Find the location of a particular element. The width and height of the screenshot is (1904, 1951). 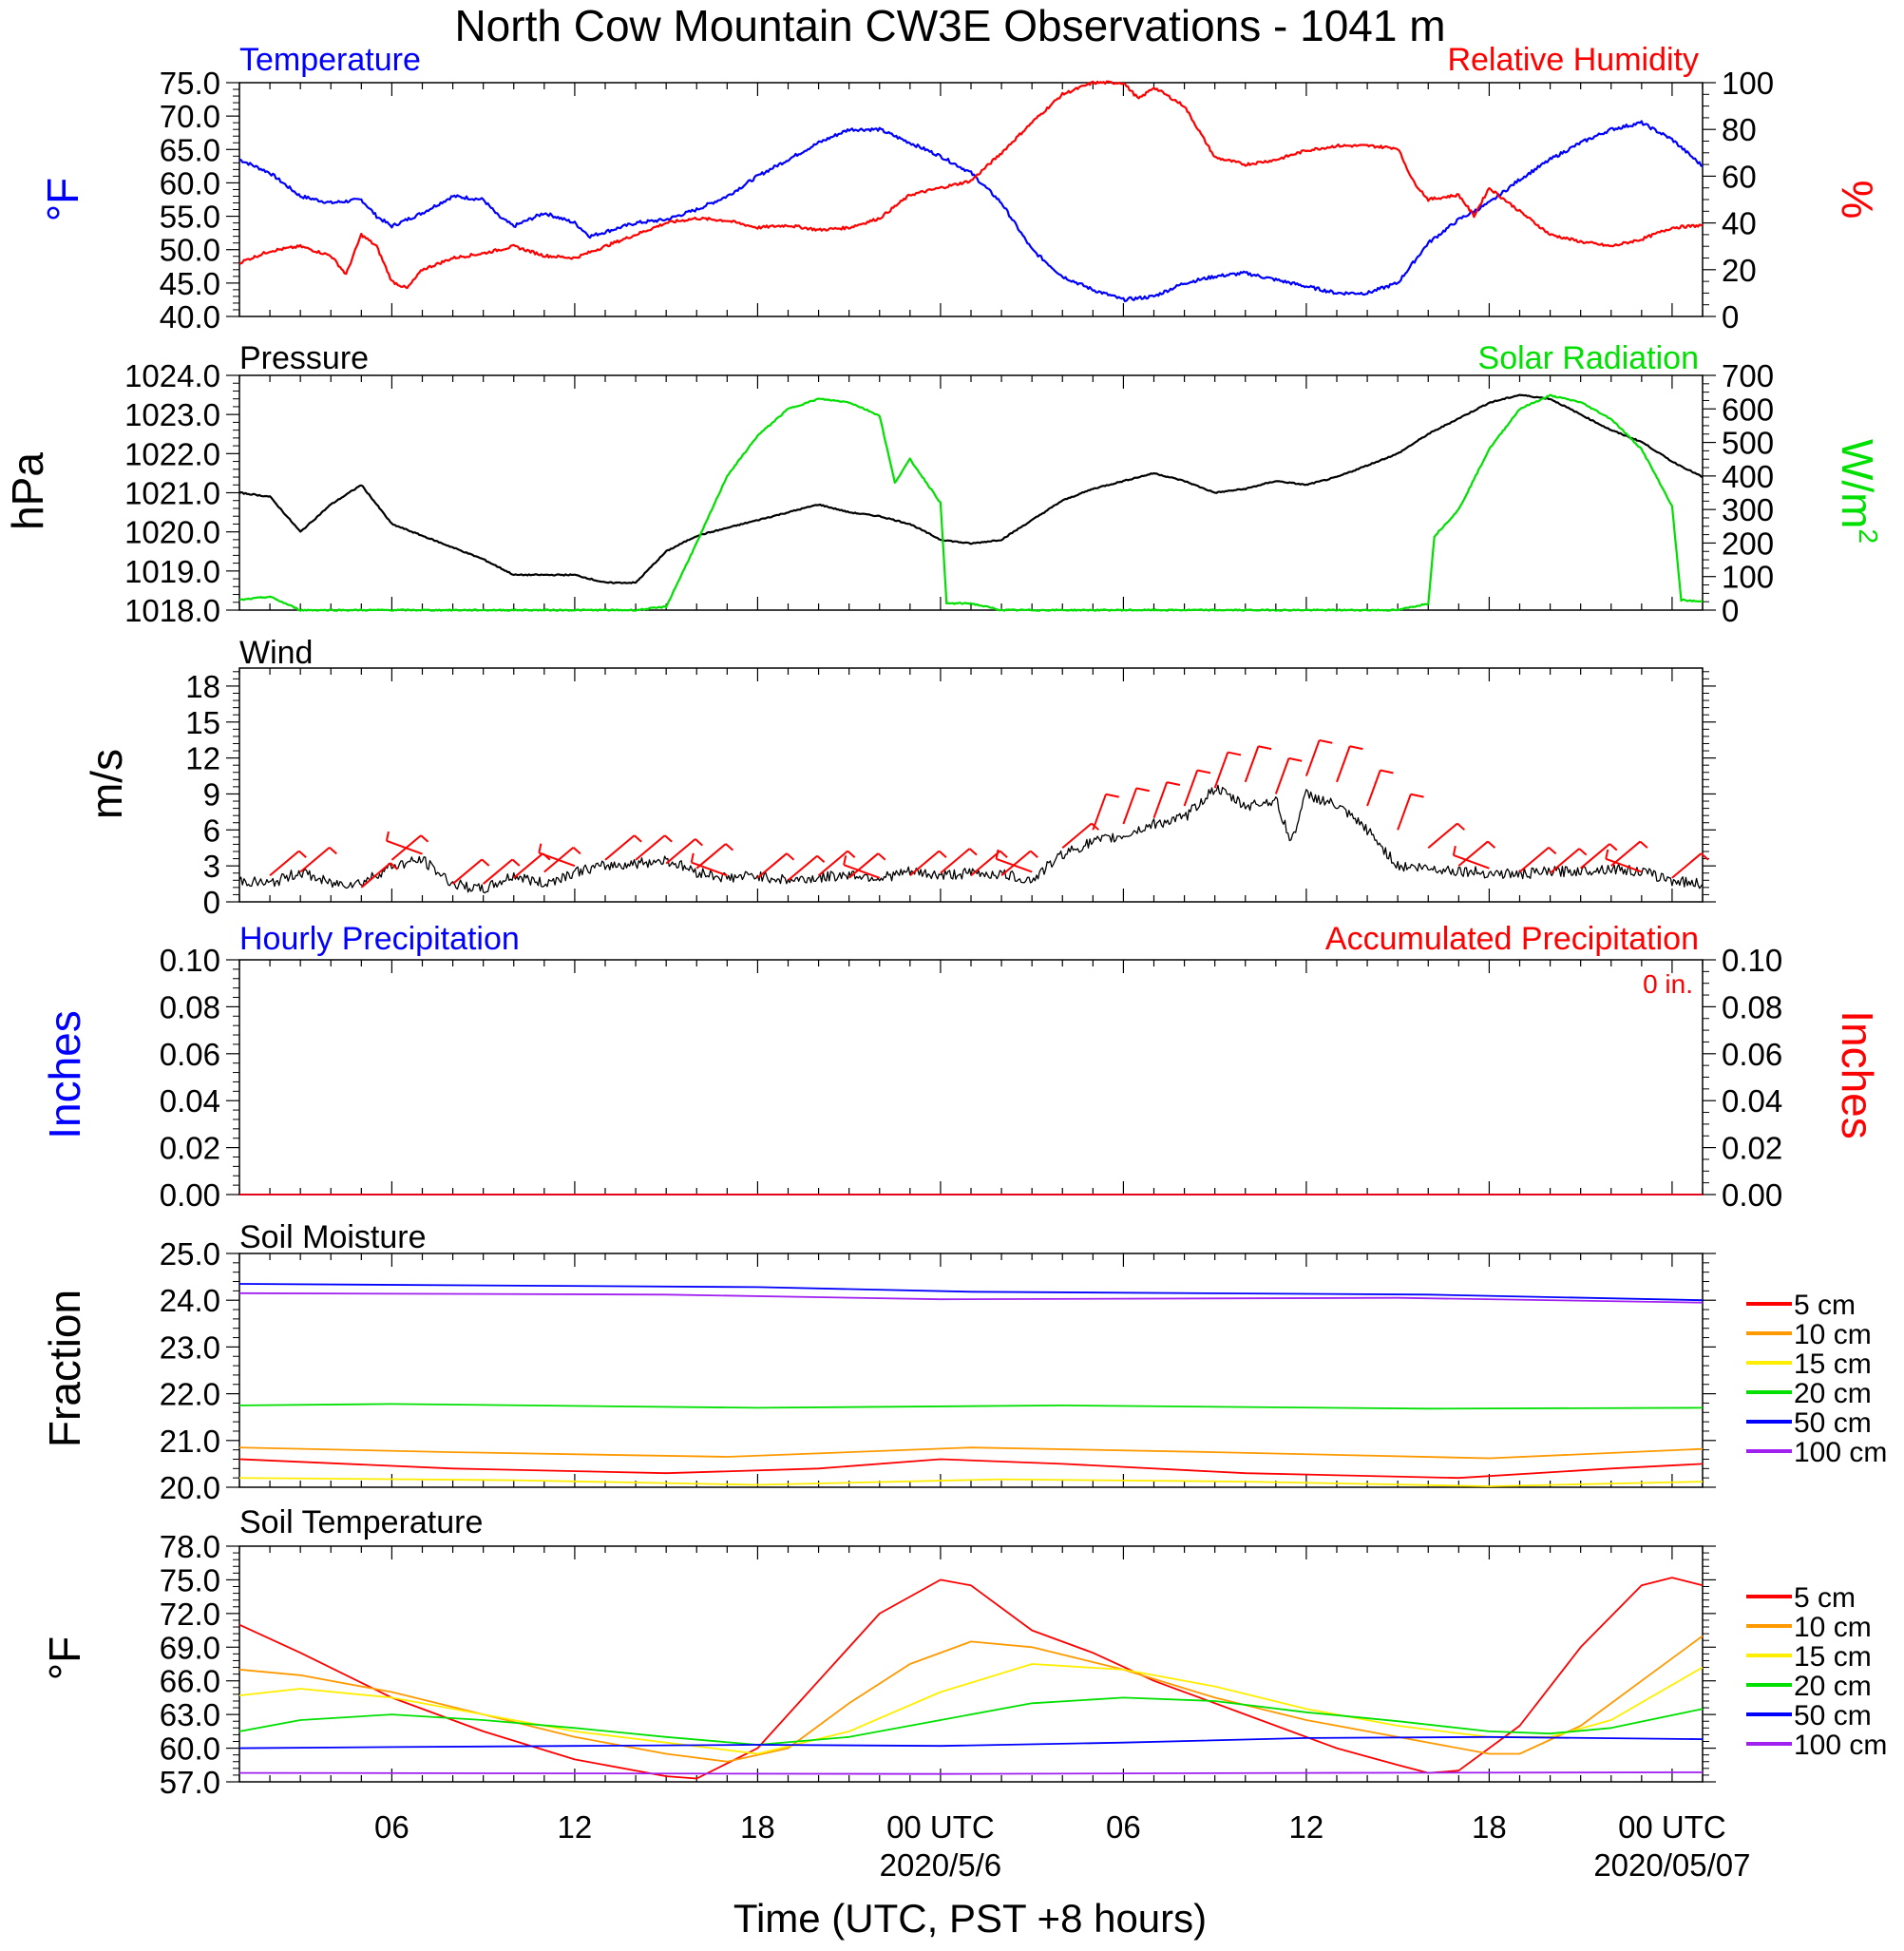

y-left-tick-label: 0 is located at coordinates (211, 902).